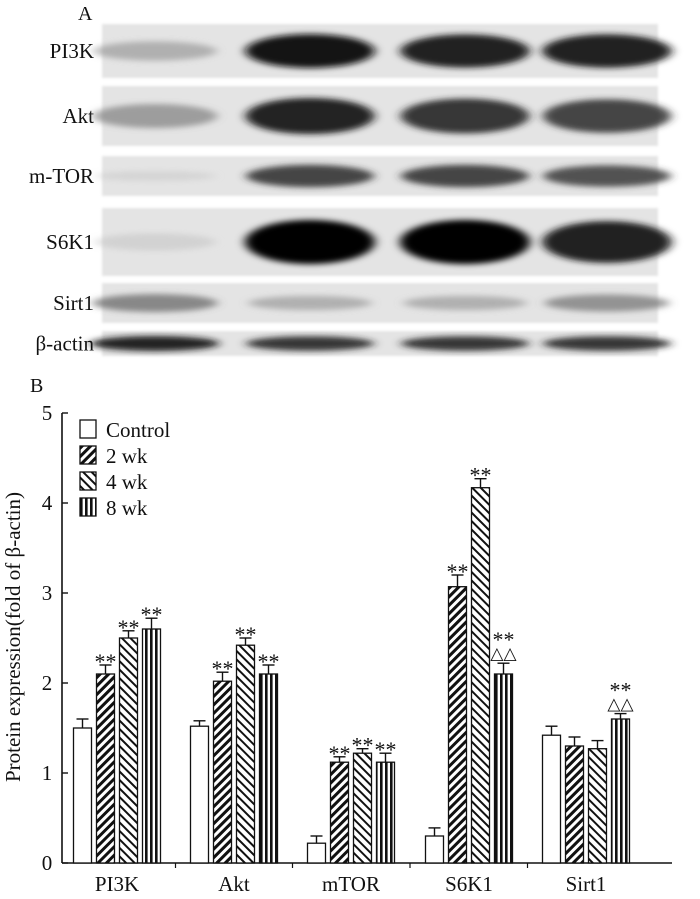 This screenshot has height=899, width=700. What do you see at coordinates (138, 430) in the screenshot?
I see `legend-label: Control` at bounding box center [138, 430].